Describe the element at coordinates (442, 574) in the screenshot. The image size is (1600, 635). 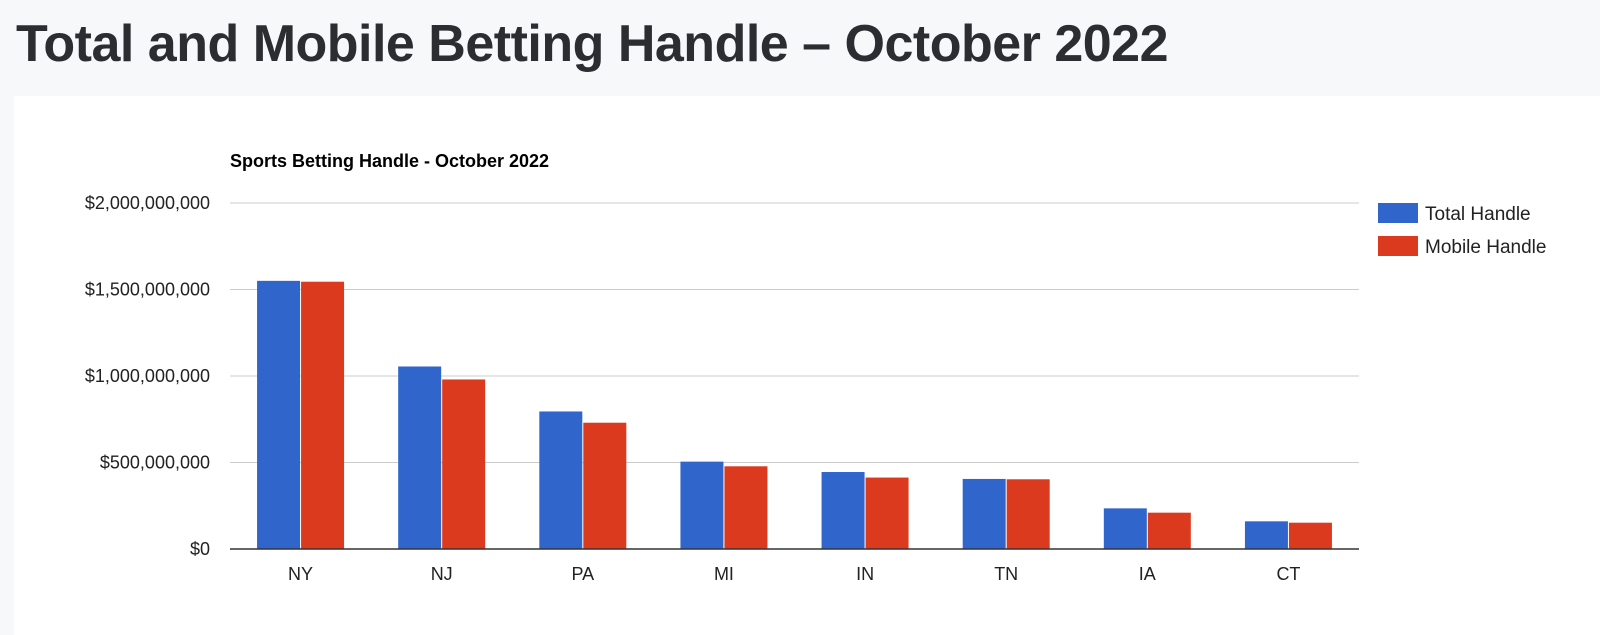
I see `x-tick-label: NJ` at that location.